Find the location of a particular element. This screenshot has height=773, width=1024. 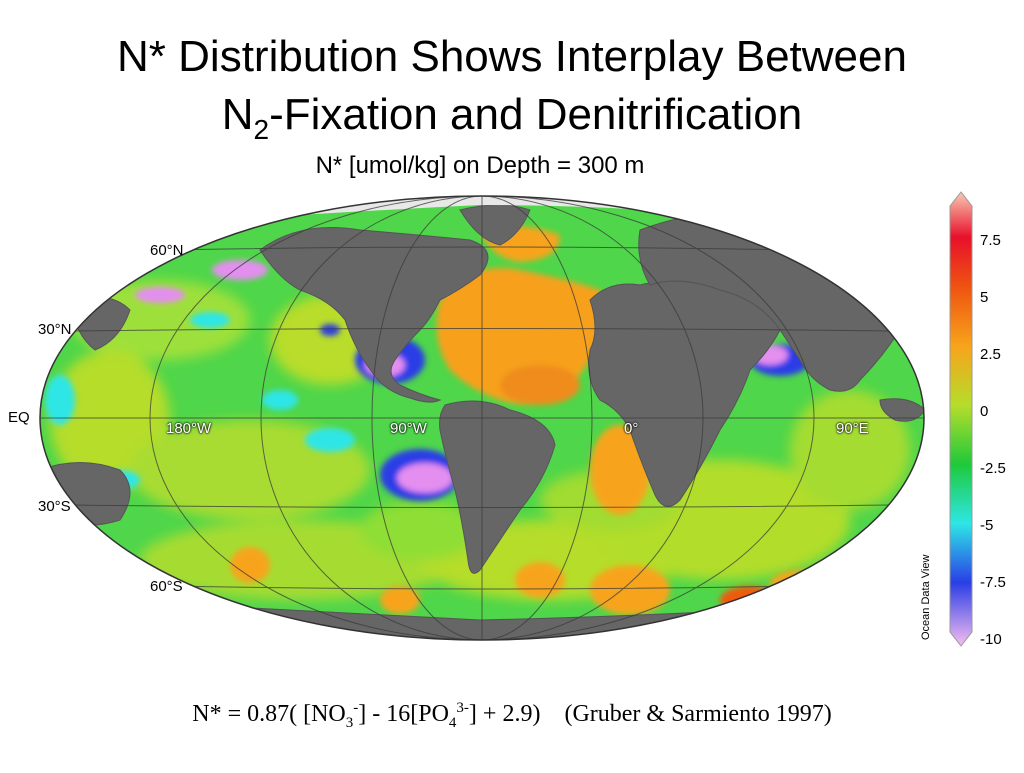

lat-label-30n: 30°N is located at coordinates (55, 329).